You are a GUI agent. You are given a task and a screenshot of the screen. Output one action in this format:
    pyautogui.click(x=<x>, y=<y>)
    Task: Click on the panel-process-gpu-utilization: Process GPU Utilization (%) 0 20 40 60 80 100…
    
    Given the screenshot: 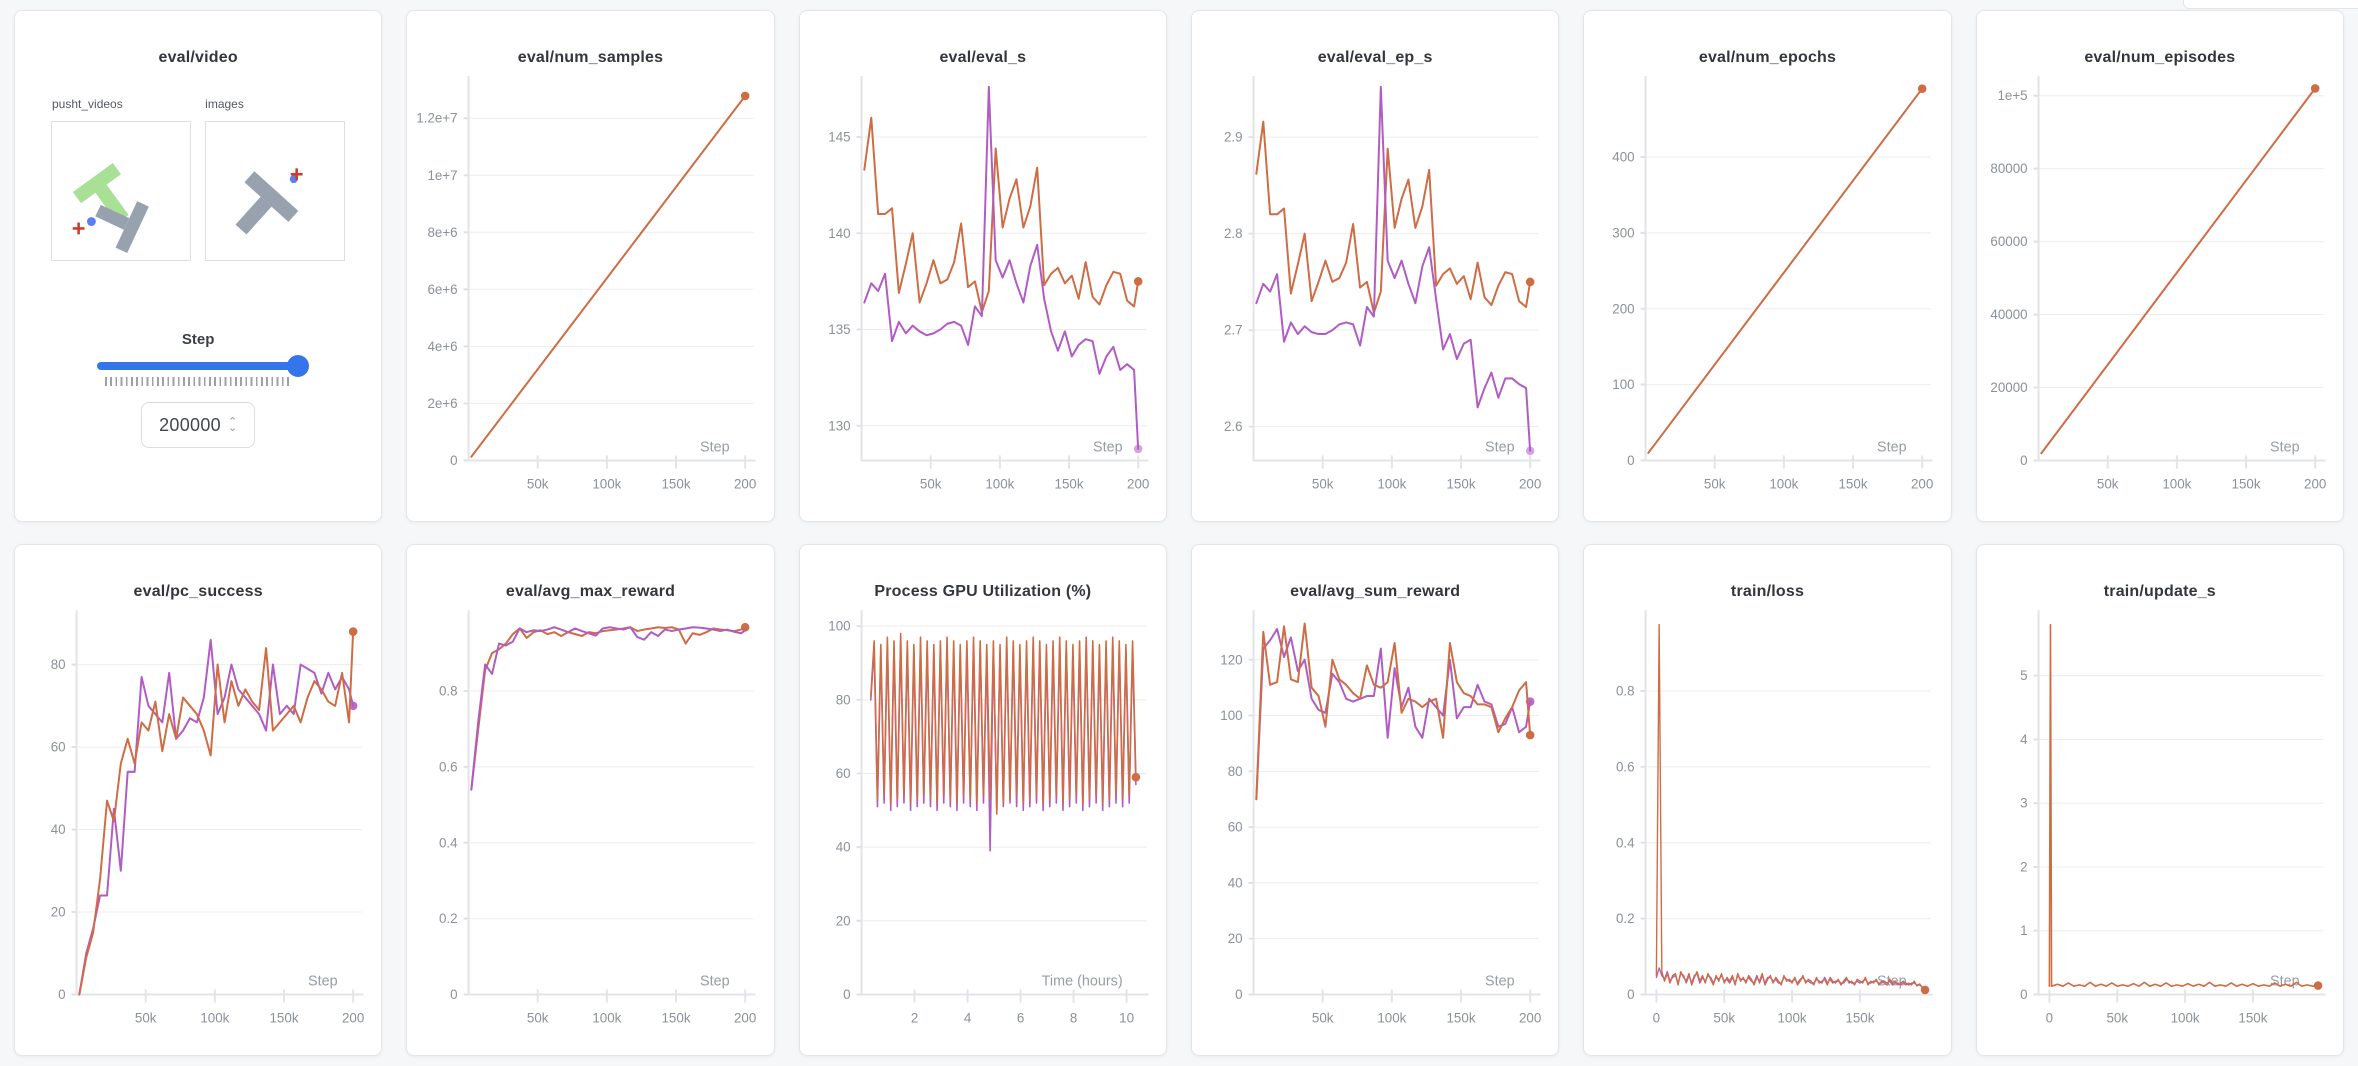 What is the action you would take?
    pyautogui.click(x=982, y=800)
    